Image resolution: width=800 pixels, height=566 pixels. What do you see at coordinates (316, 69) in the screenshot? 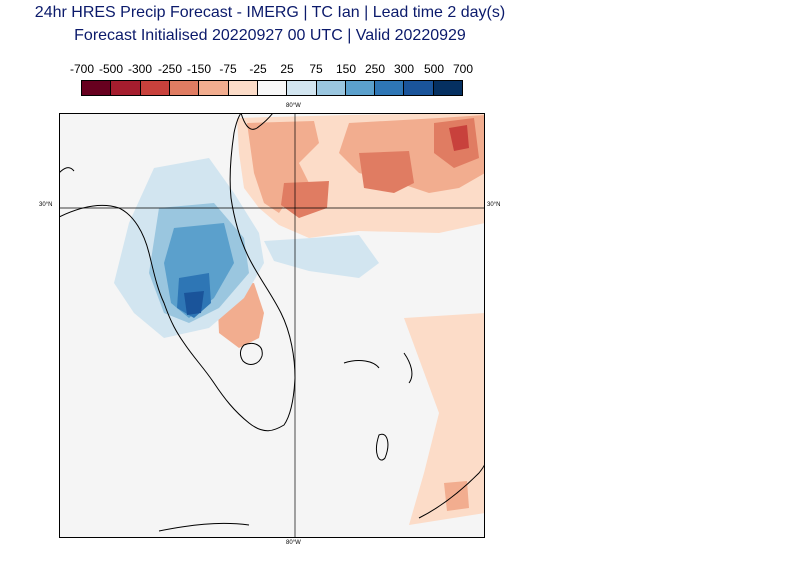
I see `colorbar-tick: 75` at bounding box center [316, 69].